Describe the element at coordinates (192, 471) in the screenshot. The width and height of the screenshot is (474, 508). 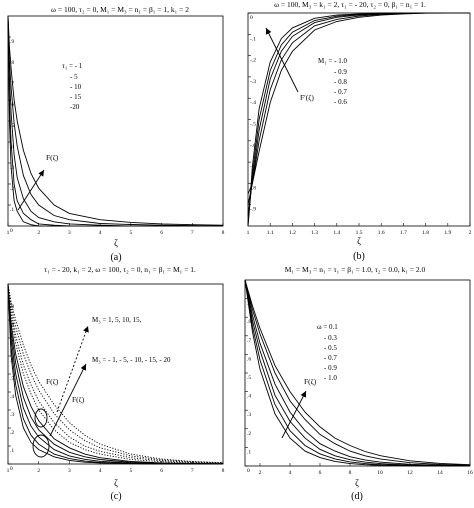
I see `x-tick-label: 7` at that location.